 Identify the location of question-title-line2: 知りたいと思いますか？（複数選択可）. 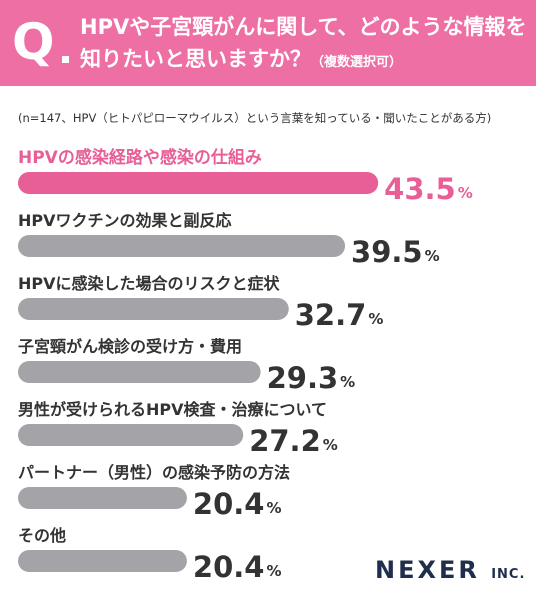
(241, 61).